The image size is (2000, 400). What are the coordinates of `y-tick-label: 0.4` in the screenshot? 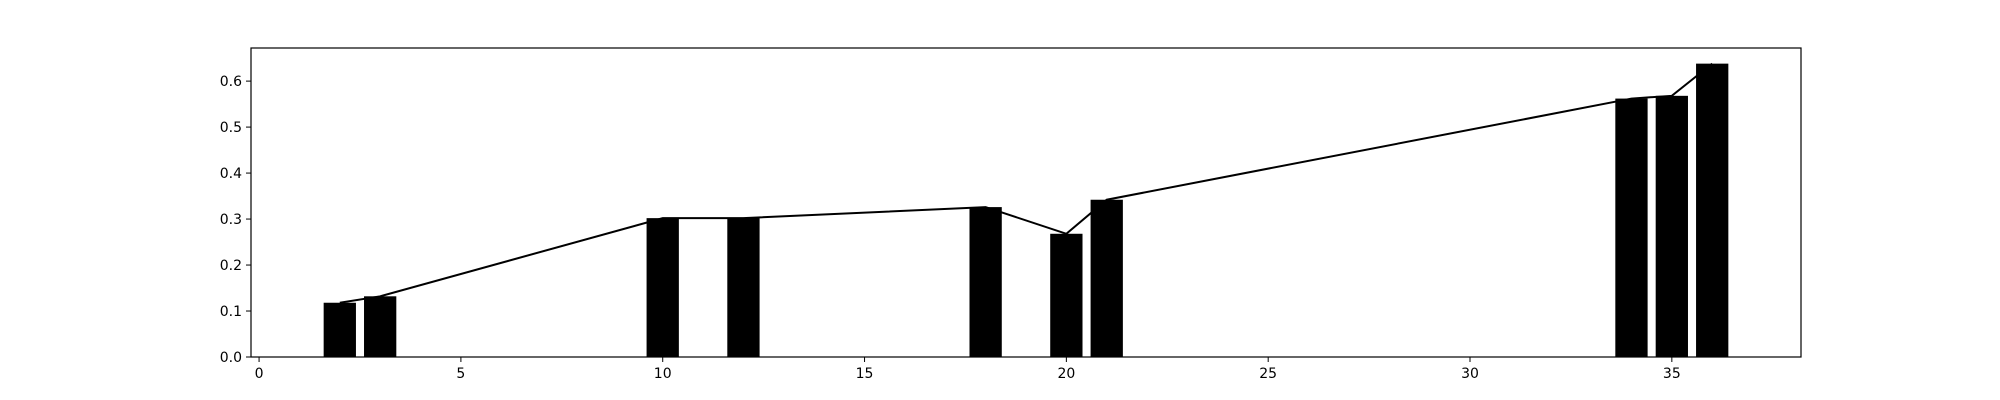 It's located at (231, 174).